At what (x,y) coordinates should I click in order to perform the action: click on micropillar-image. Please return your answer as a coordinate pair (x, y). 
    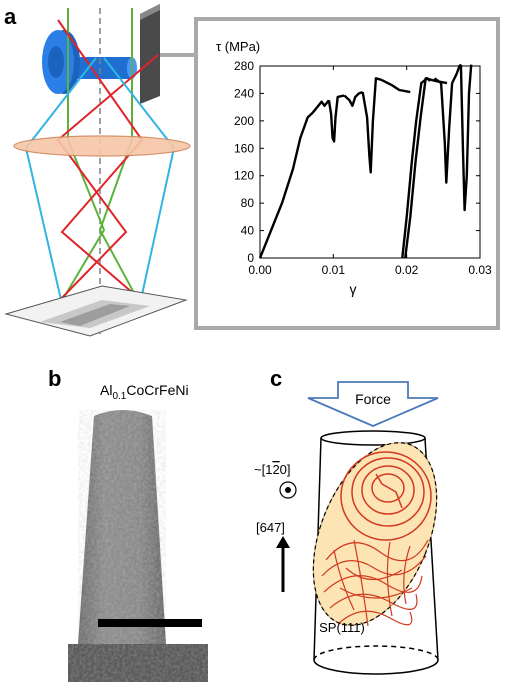
    Looking at the image, I should click on (138, 546).